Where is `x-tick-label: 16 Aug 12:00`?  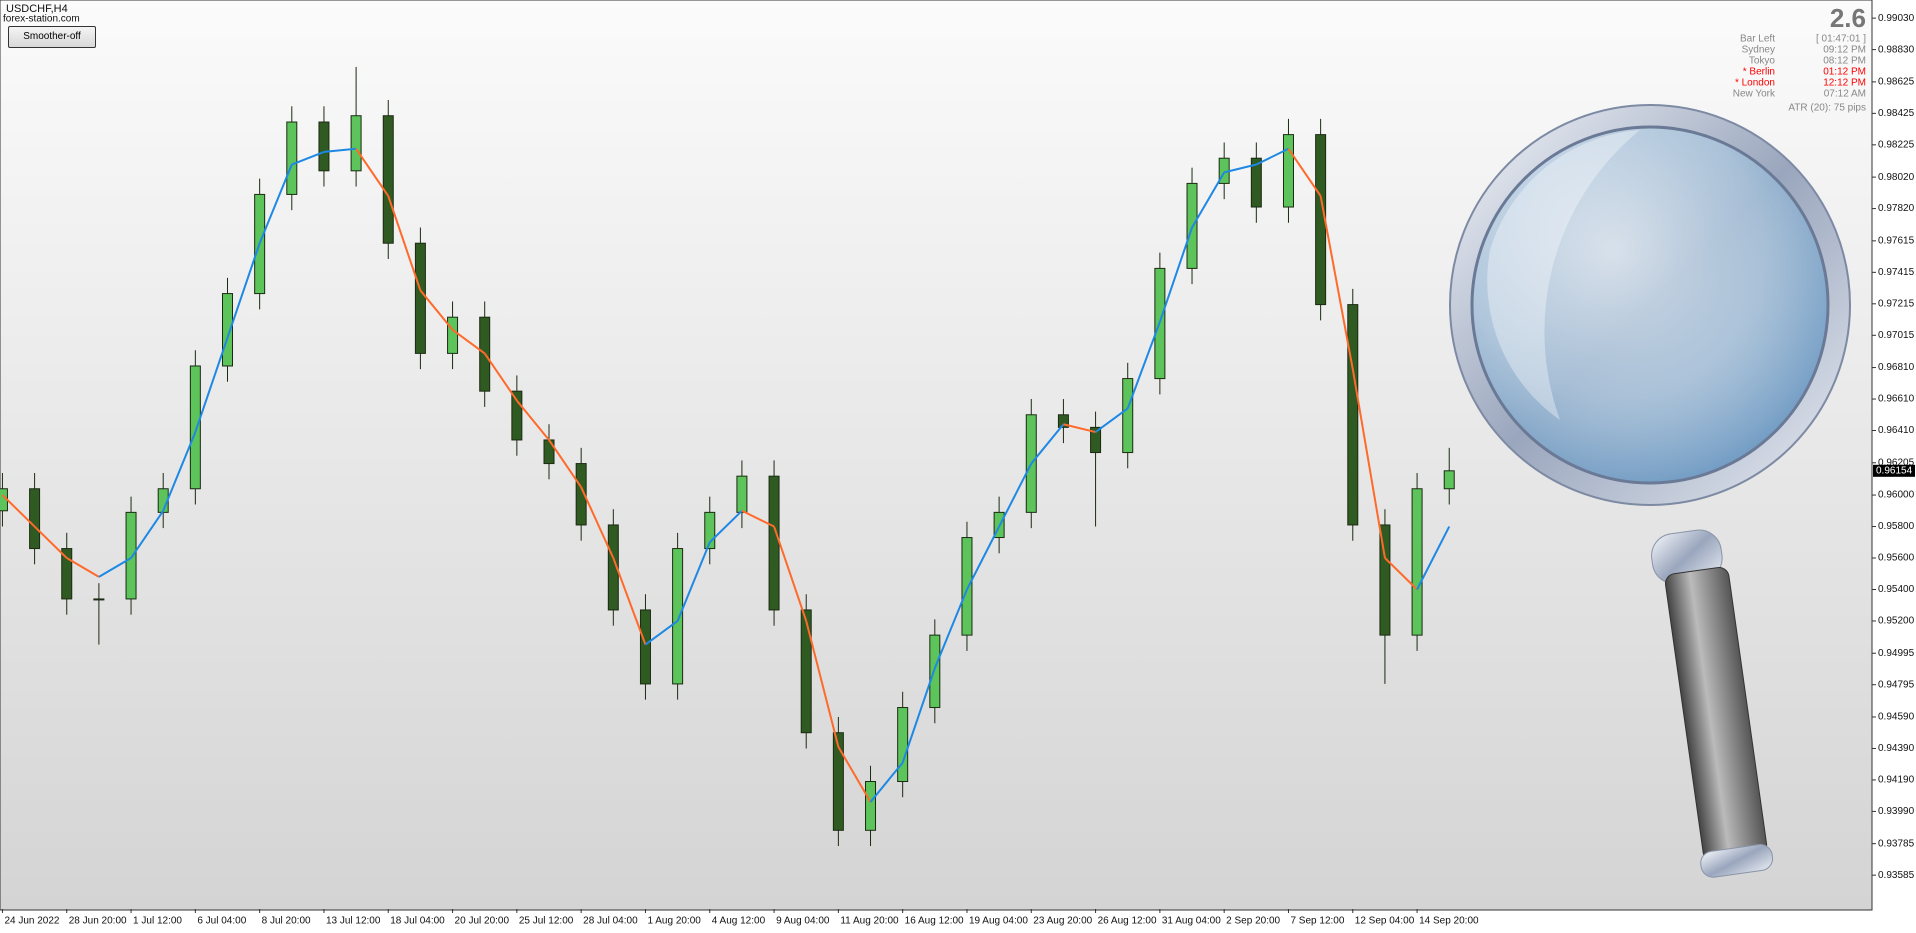
x-tick-label: 16 Aug 12:00 is located at coordinates (934, 921).